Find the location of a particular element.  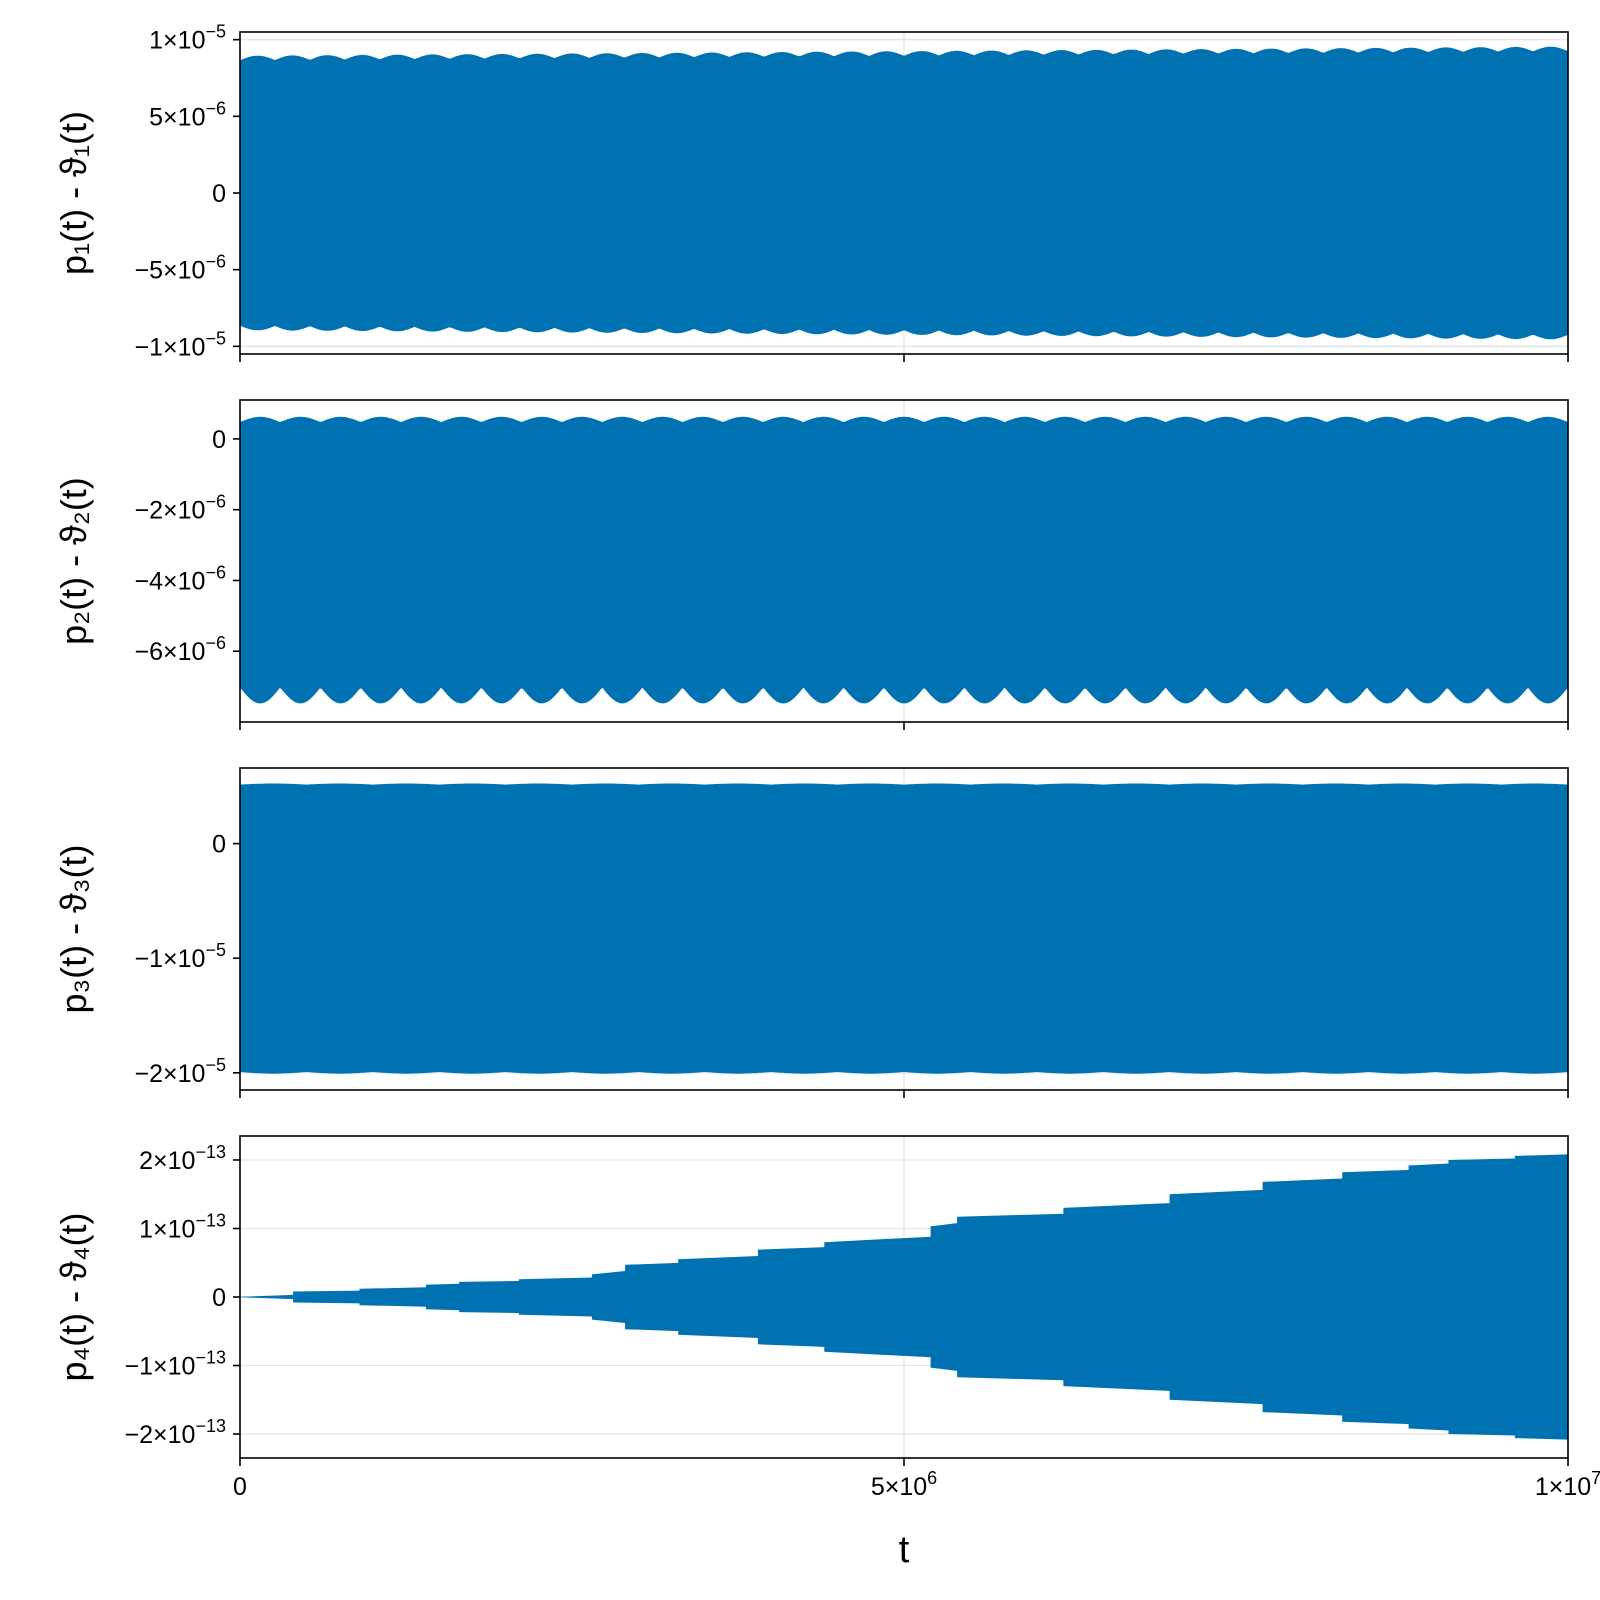

x-axis-label: t is located at coordinates (904, 1550).